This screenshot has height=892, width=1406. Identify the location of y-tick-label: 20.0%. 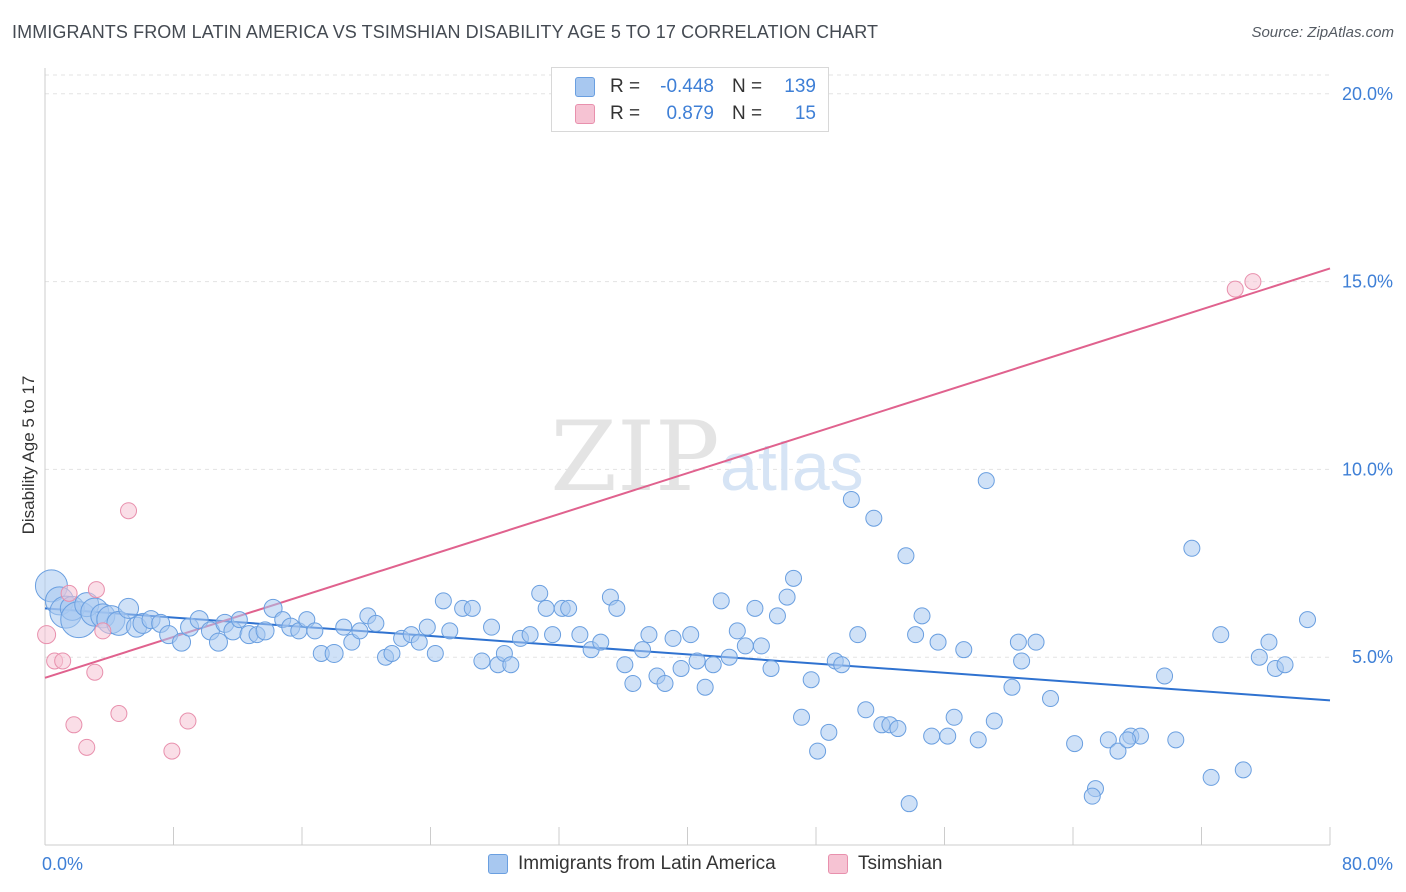
(1367, 94).